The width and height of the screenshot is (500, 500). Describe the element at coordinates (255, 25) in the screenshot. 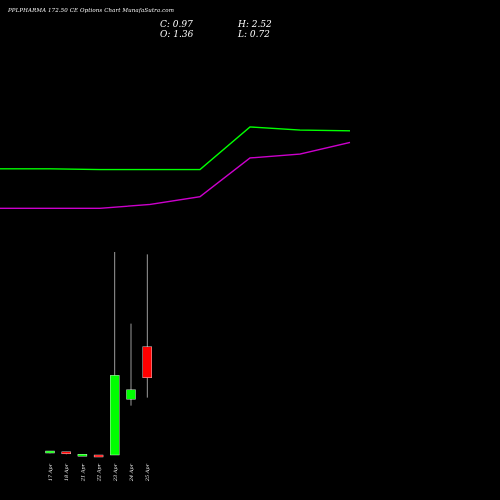

I see `high-value: H: 2.52` at that location.